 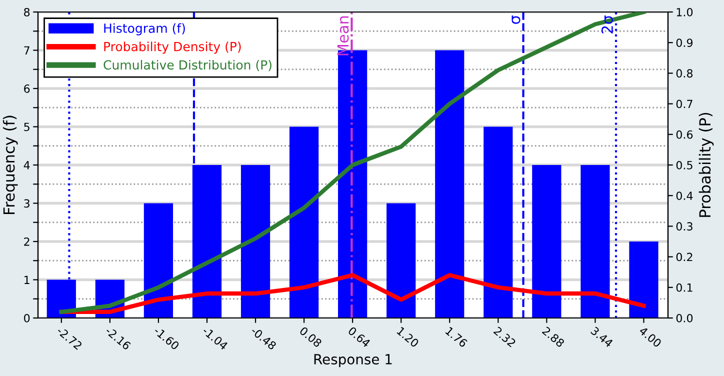 What do you see at coordinates (27, 88) in the screenshot?
I see `y-tick-label: 6` at bounding box center [27, 88].